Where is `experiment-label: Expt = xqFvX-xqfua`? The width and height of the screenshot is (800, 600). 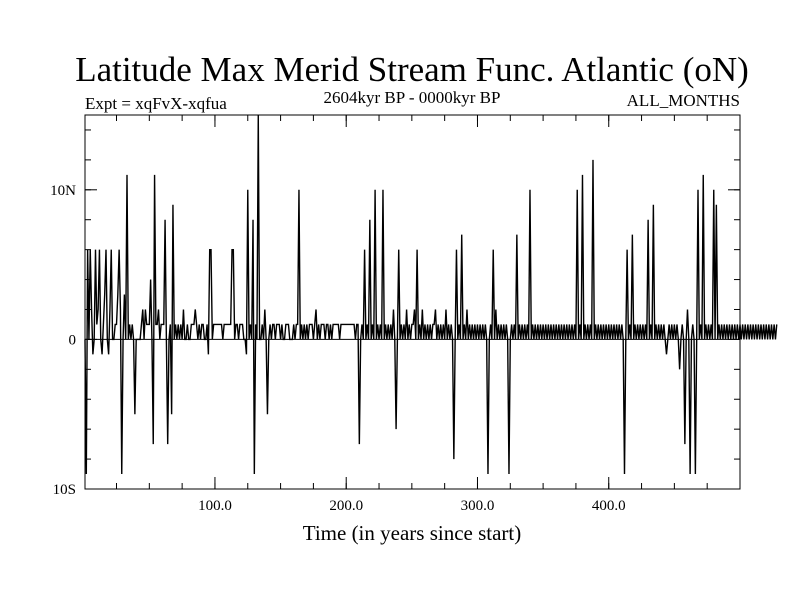
experiment-label: Expt = xqFvX-xqfua is located at coordinates (156, 103).